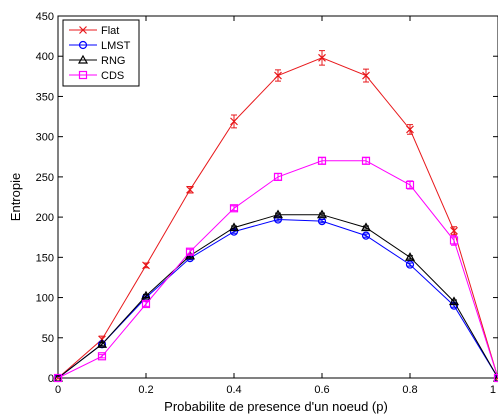  I want to click on y-tick-label: 450, so click(45, 17).